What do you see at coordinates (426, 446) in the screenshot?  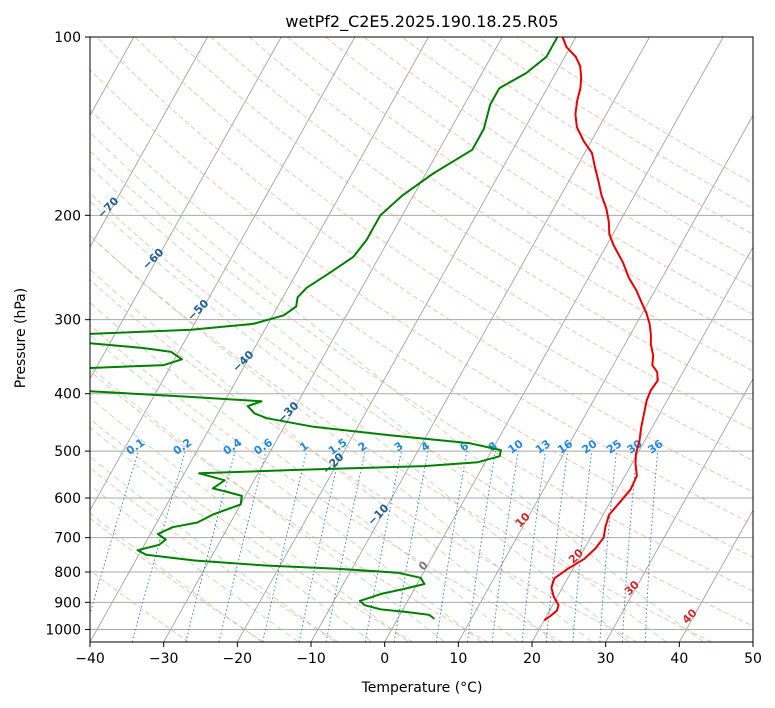 I see `mixing-ratio-label: 4` at bounding box center [426, 446].